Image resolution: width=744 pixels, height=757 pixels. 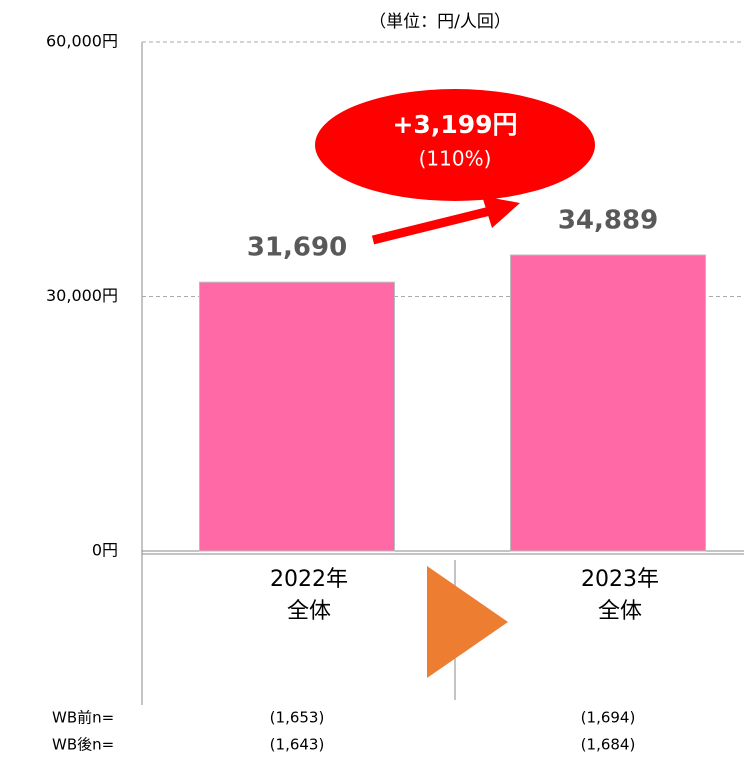 I want to click on data-label: 34,889, so click(x=608, y=221).